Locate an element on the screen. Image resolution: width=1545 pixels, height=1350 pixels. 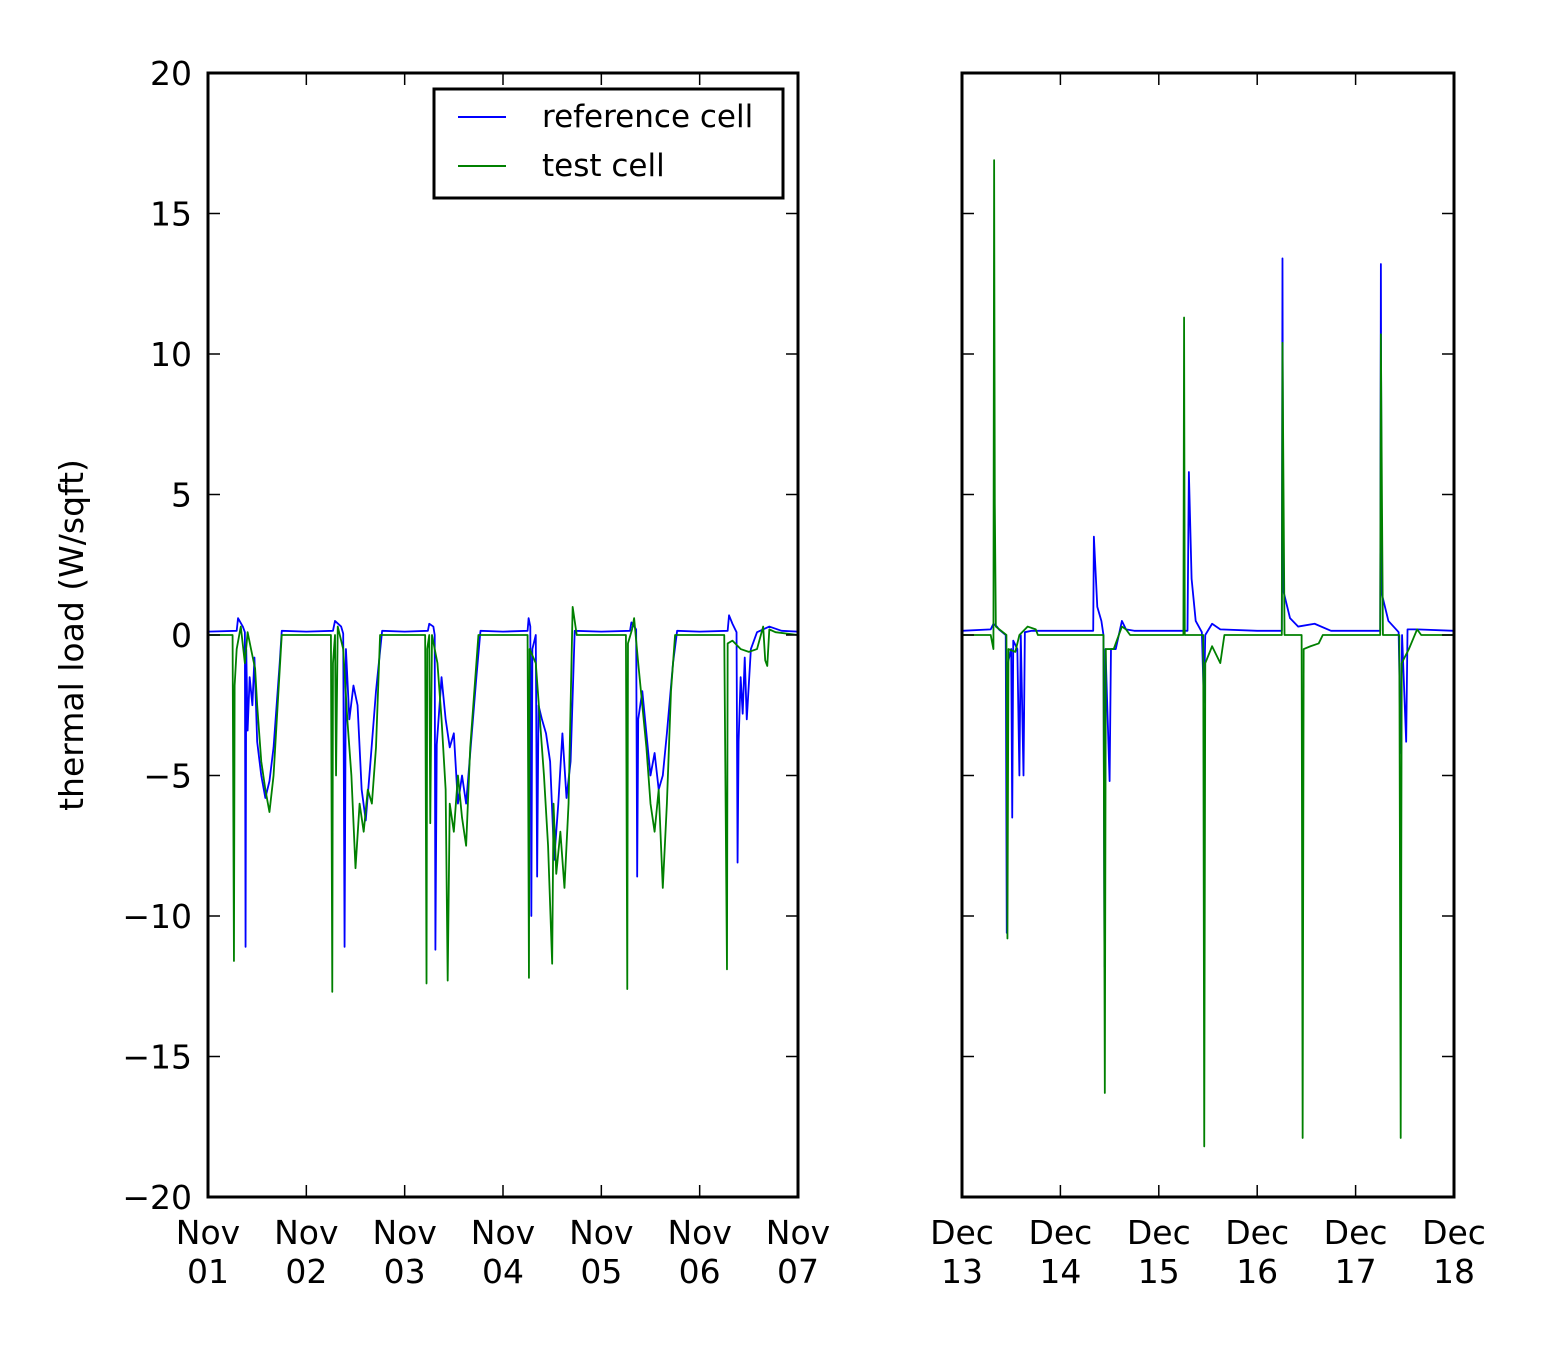
x-tick-label-day: 07 is located at coordinates (798, 1271).